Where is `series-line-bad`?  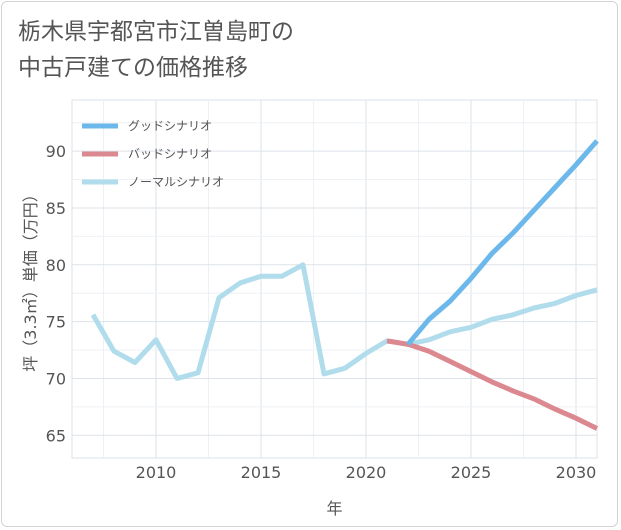 series-line-bad is located at coordinates (492, 384).